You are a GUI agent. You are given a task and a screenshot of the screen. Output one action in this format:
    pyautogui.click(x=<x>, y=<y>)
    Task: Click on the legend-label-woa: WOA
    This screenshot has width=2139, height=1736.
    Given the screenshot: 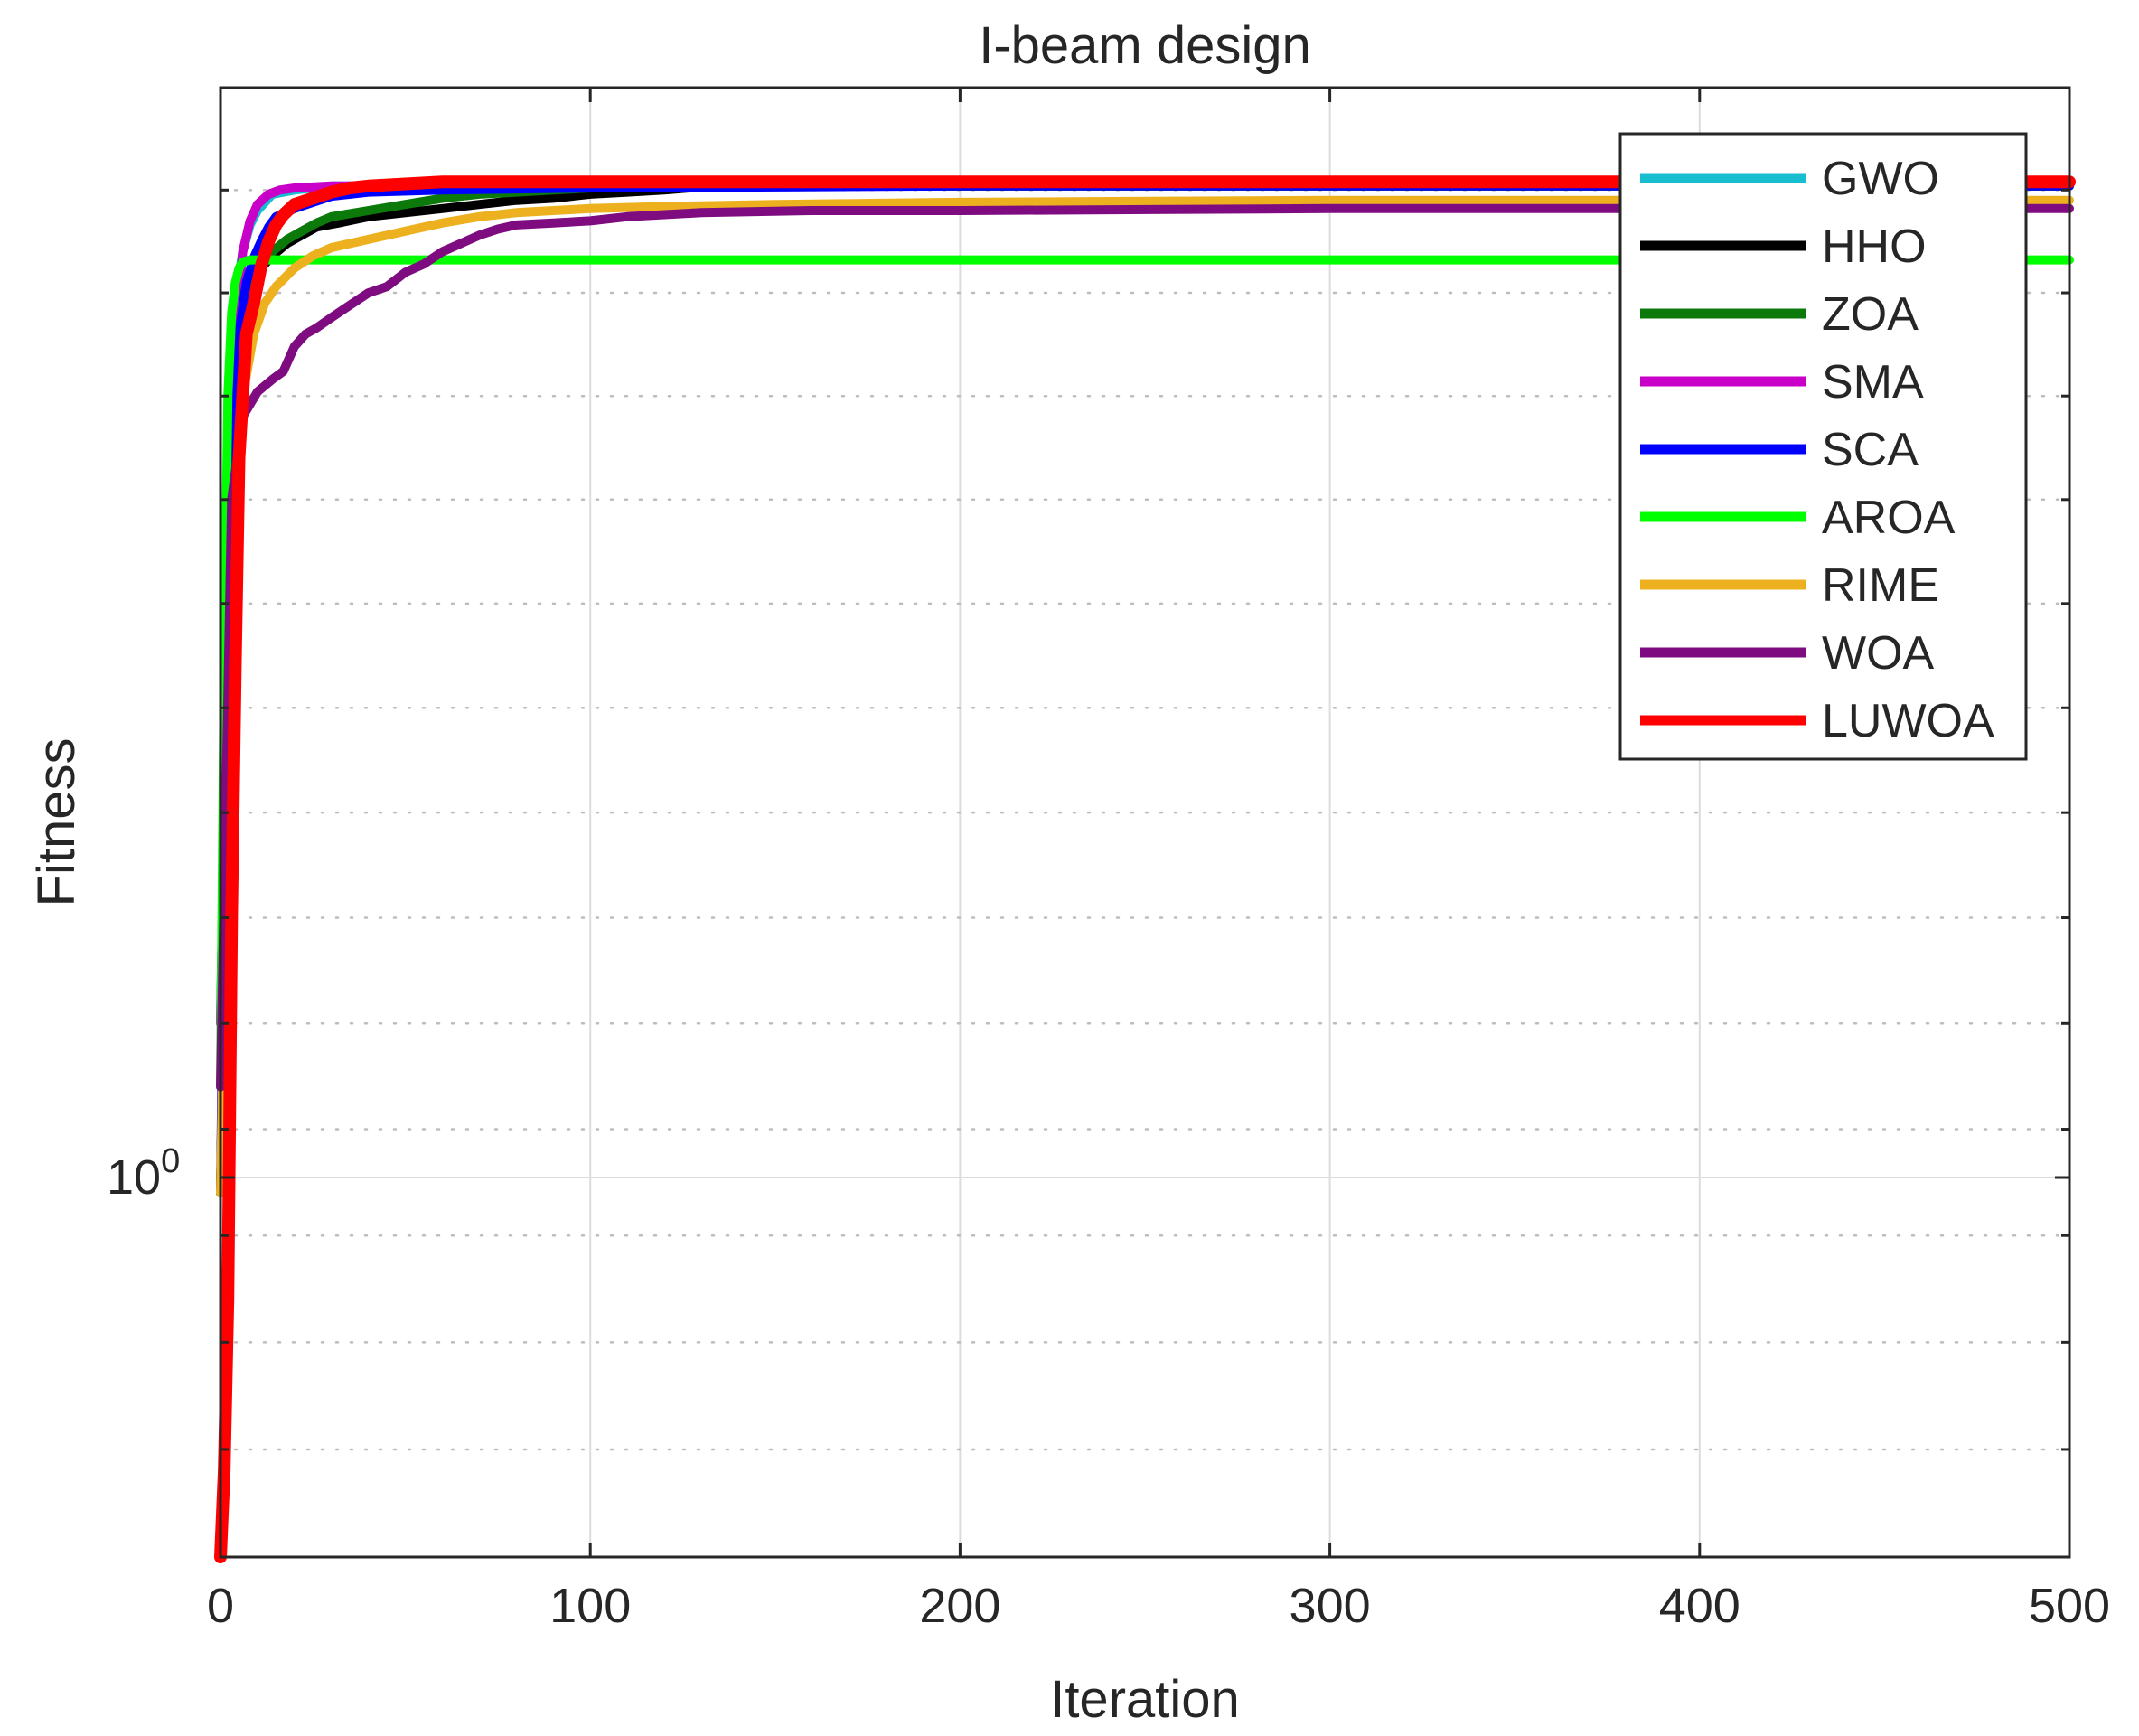 What is the action you would take?
    pyautogui.click(x=1879, y=653)
    